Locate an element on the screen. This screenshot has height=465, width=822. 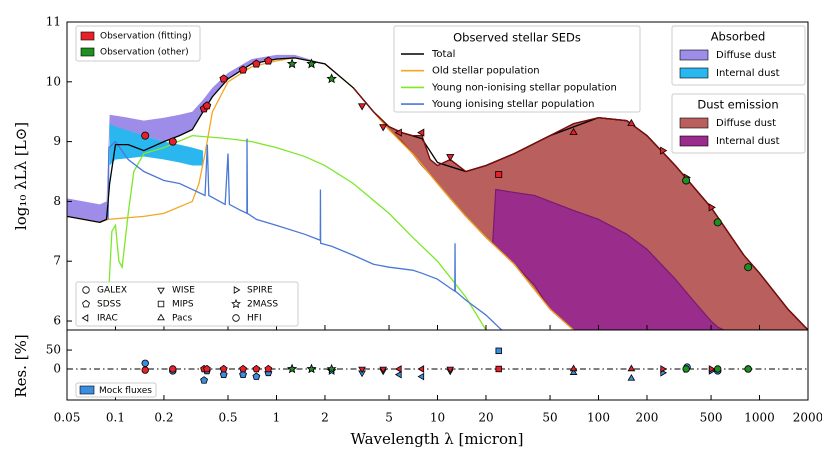
legend-title: Observed stellar SEDs is located at coordinates (517, 38).